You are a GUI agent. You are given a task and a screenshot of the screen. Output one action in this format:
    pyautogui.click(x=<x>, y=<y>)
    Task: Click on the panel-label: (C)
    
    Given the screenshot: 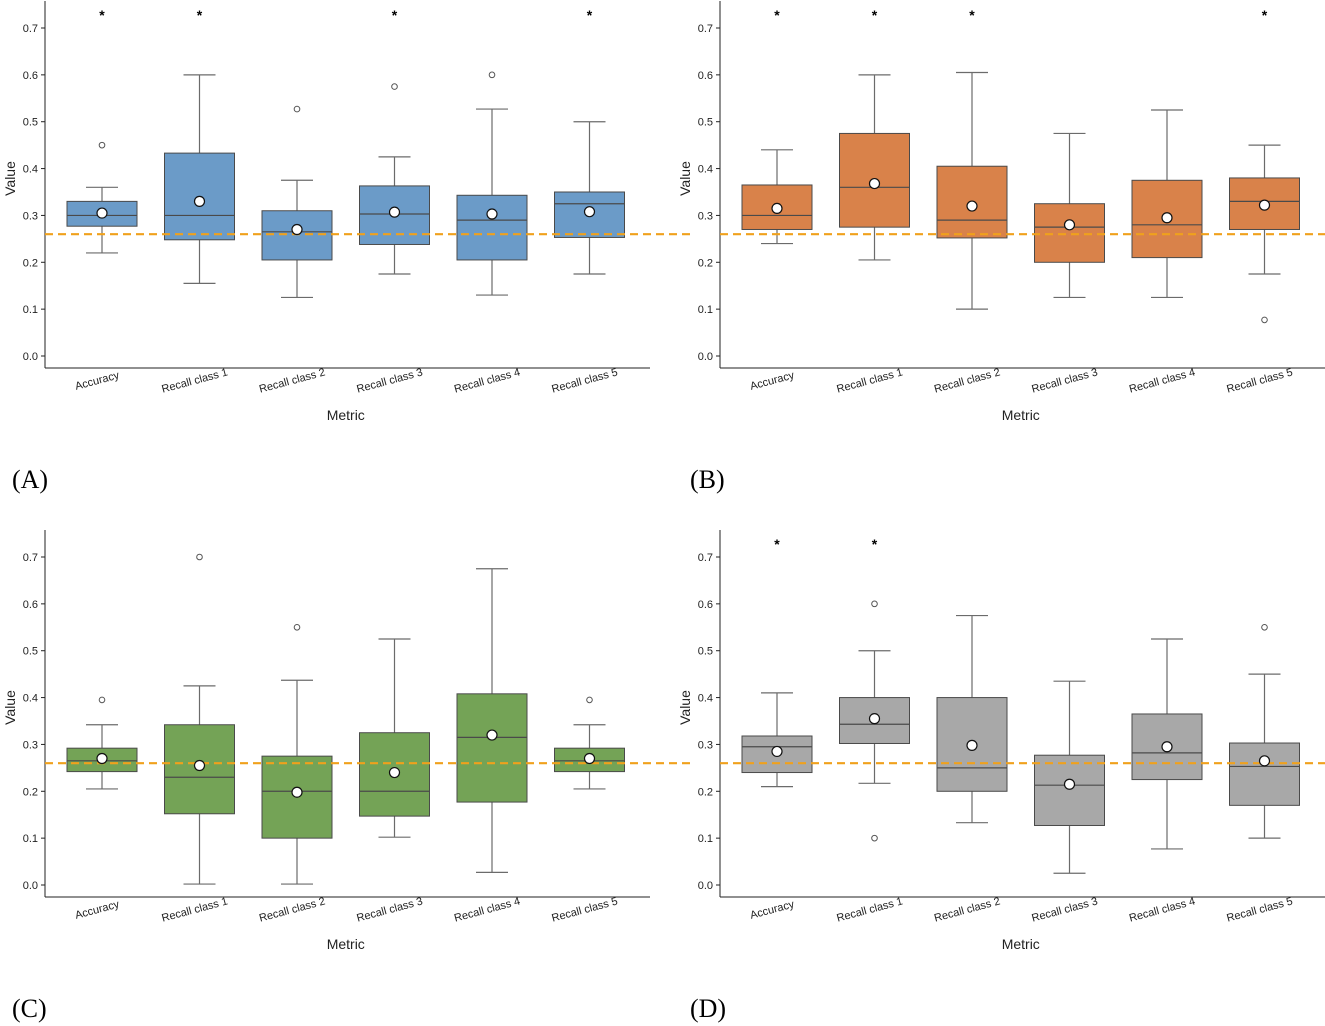 What is the action you would take?
    pyautogui.click(x=29, y=1008)
    